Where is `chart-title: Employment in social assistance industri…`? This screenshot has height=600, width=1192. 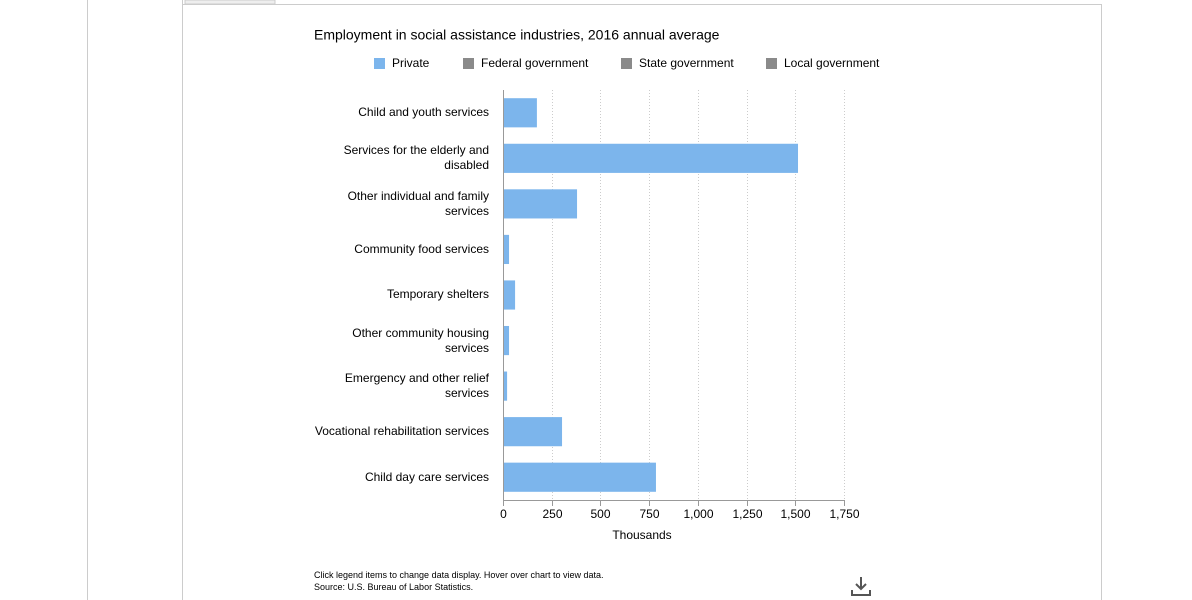
chart-title: Employment in social assistance industri… is located at coordinates (517, 35).